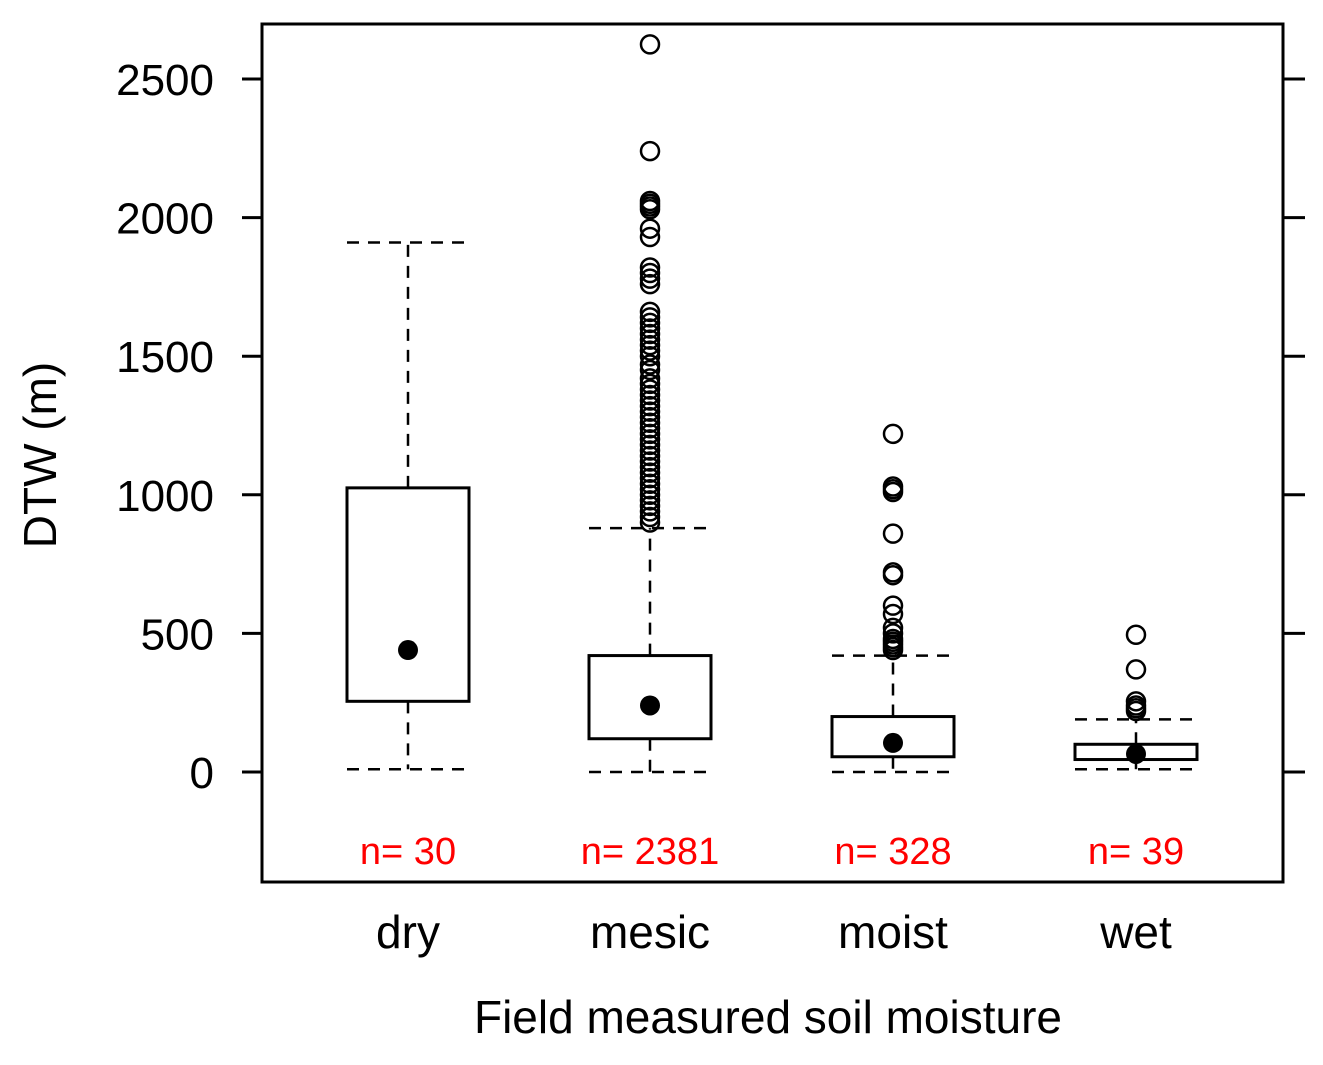  I want to click on right-axis-group, so click(1294, 425).